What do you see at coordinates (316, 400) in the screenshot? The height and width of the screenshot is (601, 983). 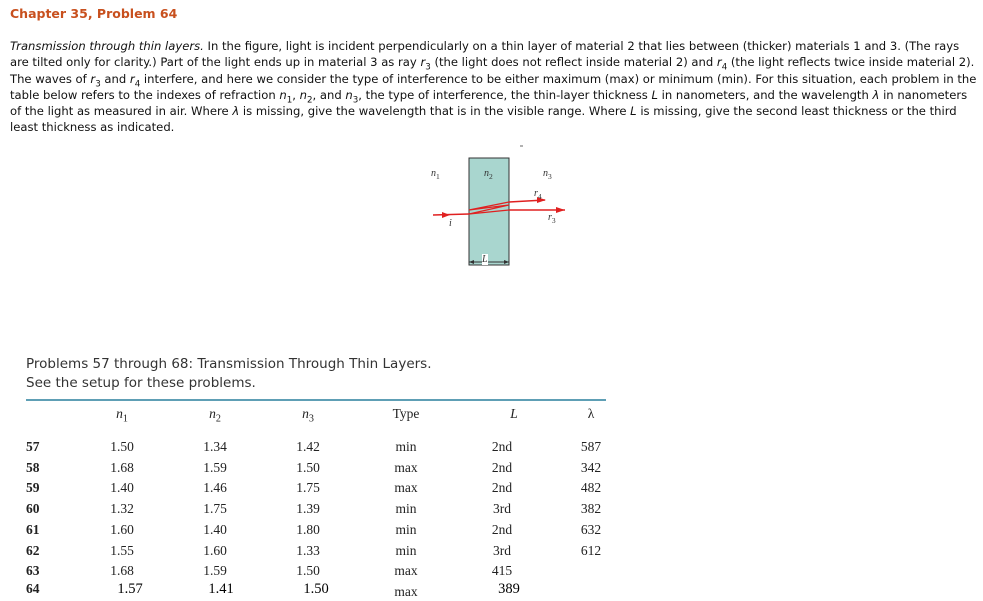 I see `rule` at bounding box center [316, 400].